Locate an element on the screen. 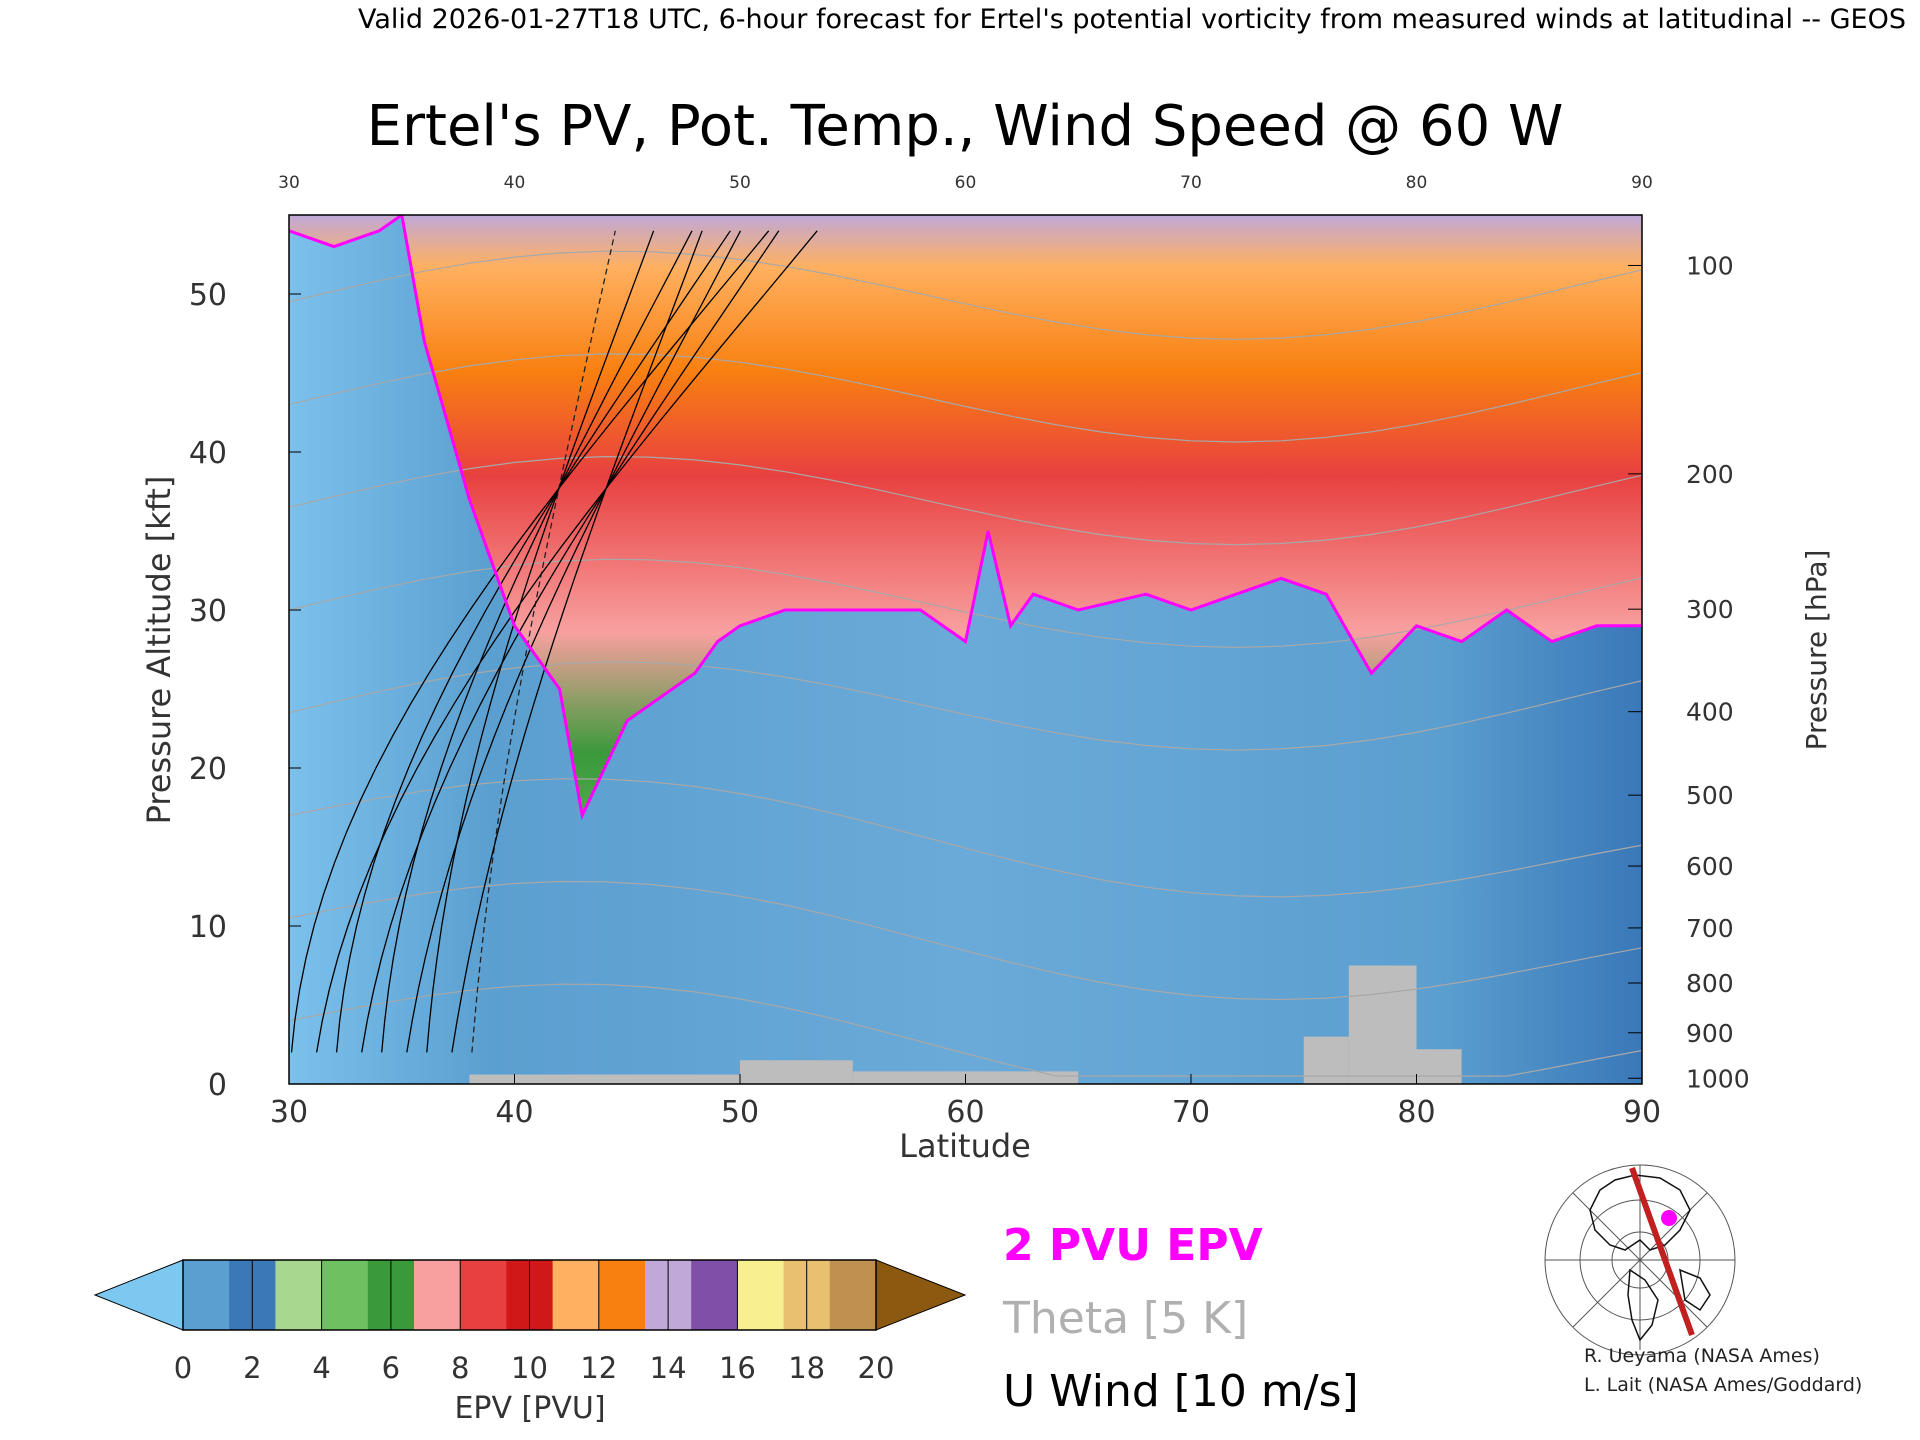 The height and width of the screenshot is (1440, 1920). locator-map is located at coordinates (1640, 1253).